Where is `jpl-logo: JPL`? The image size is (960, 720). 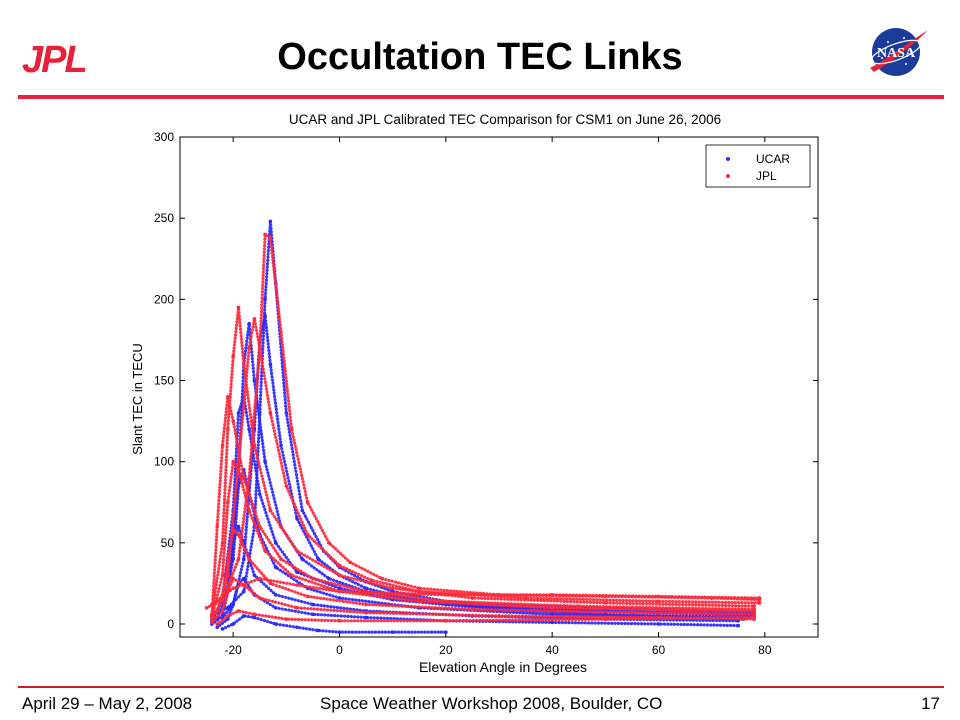 jpl-logo: JPL is located at coordinates (55, 58).